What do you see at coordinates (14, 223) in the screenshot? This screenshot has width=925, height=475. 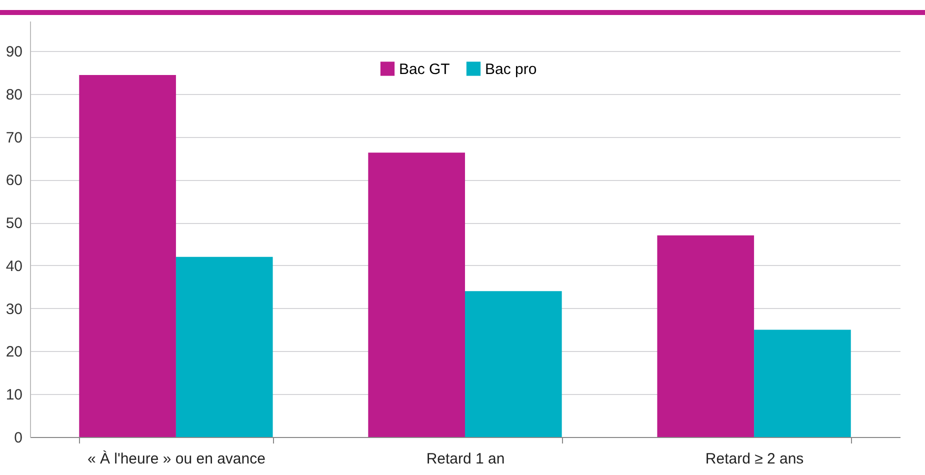 I see `y-tick-label: 50` at bounding box center [14, 223].